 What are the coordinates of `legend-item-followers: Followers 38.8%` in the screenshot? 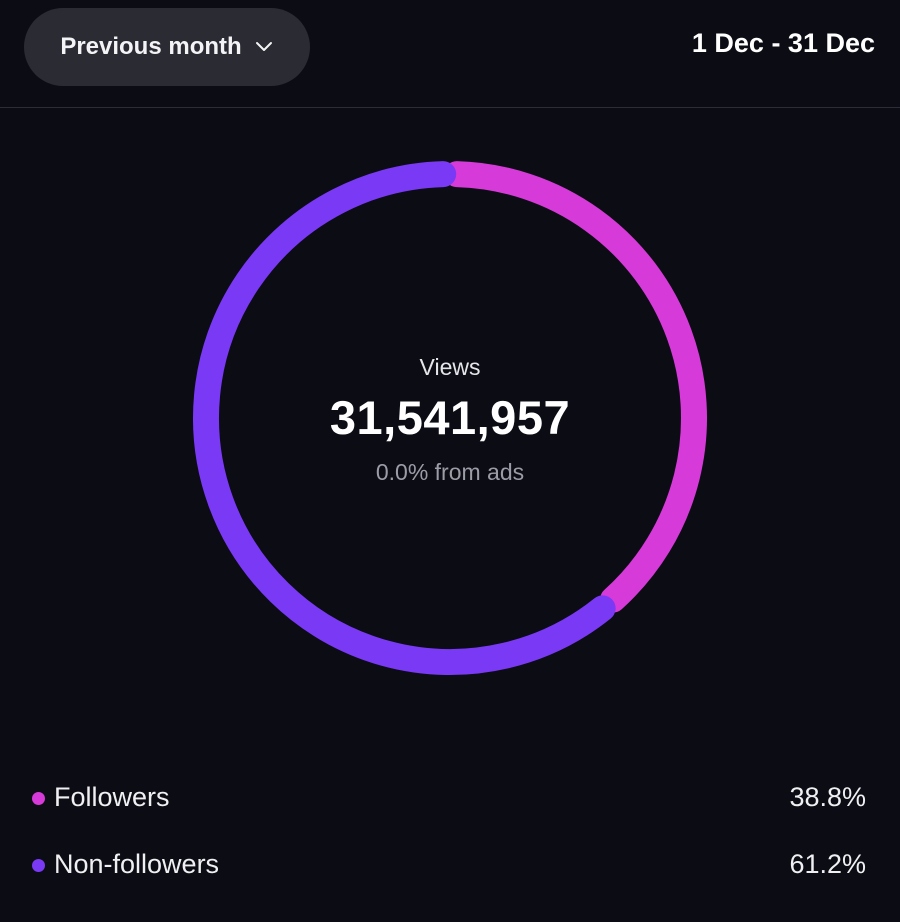 It's located at (450, 798).